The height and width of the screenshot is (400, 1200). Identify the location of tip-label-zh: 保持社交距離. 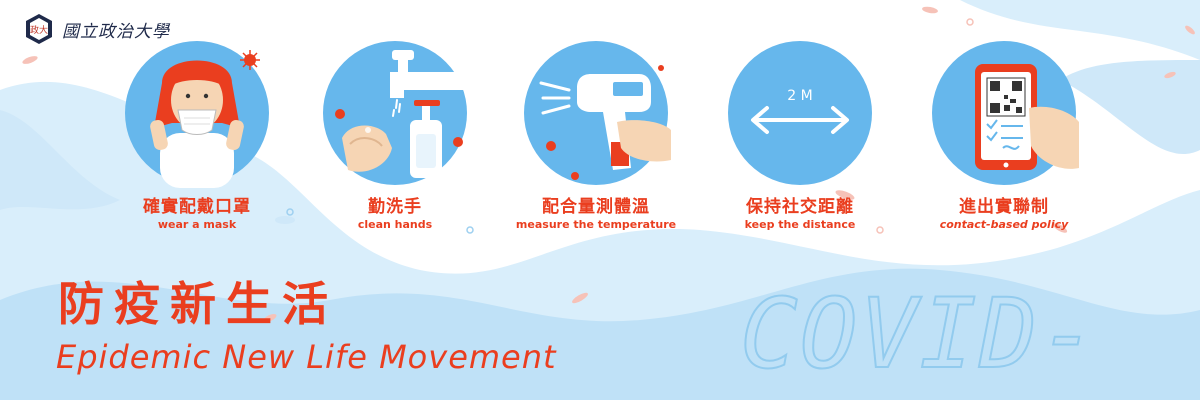
(800, 207).